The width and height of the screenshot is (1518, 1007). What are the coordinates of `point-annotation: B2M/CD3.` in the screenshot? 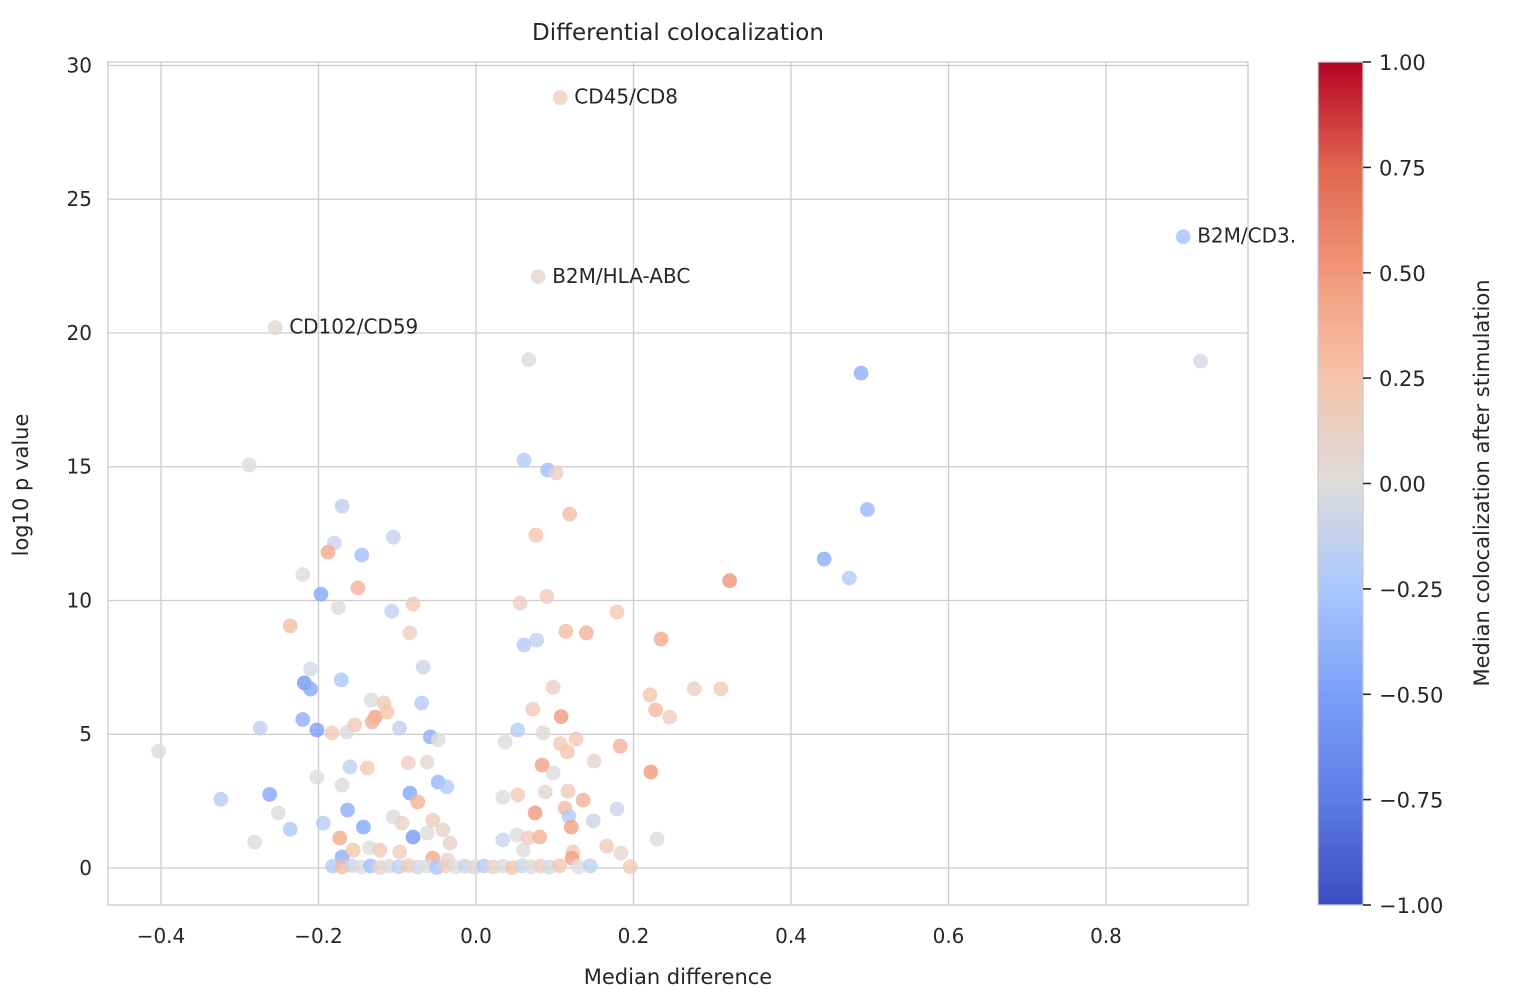 It's located at (1246, 236).